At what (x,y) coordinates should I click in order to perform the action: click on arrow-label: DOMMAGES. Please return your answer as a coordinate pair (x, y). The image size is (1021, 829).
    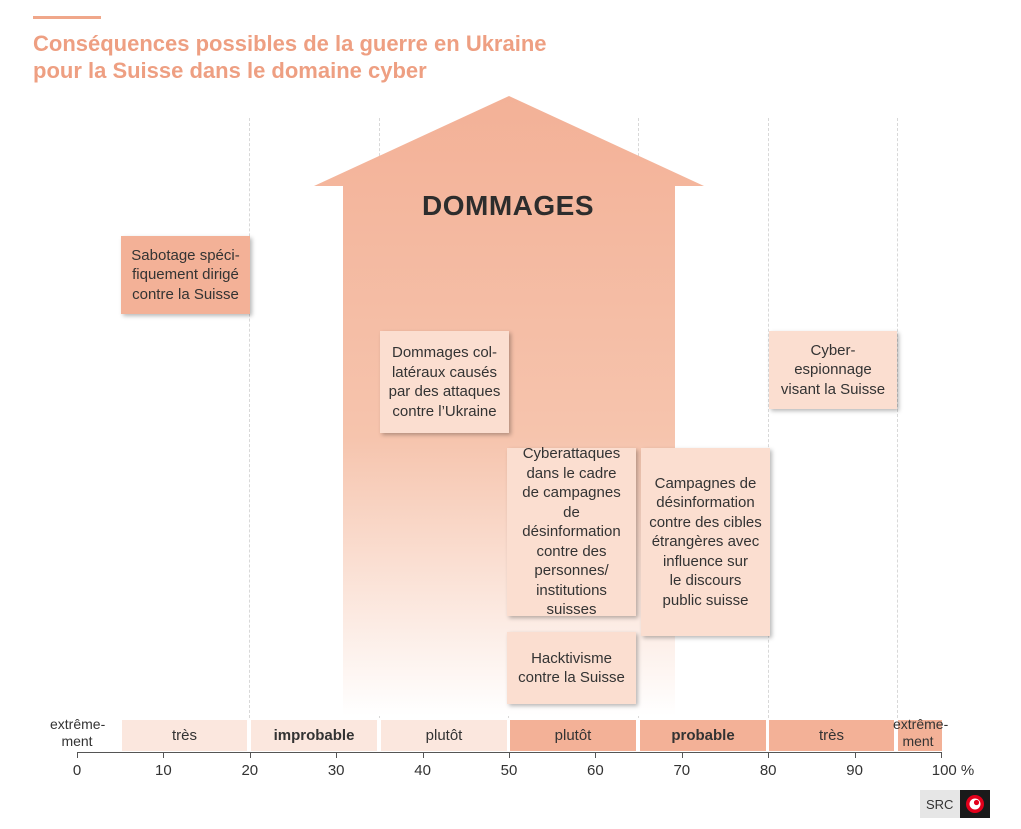
    Looking at the image, I should click on (508, 205).